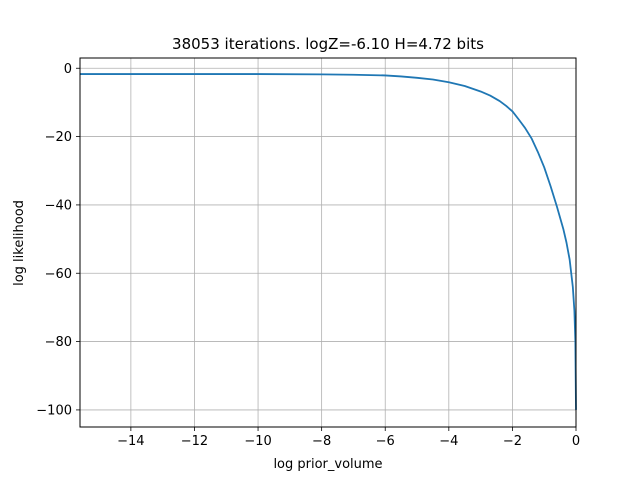 The height and width of the screenshot is (480, 640). I want to click on chart-title: 38053 iterations. logZ=-6.10 H=4.72 bits, so click(328, 44).